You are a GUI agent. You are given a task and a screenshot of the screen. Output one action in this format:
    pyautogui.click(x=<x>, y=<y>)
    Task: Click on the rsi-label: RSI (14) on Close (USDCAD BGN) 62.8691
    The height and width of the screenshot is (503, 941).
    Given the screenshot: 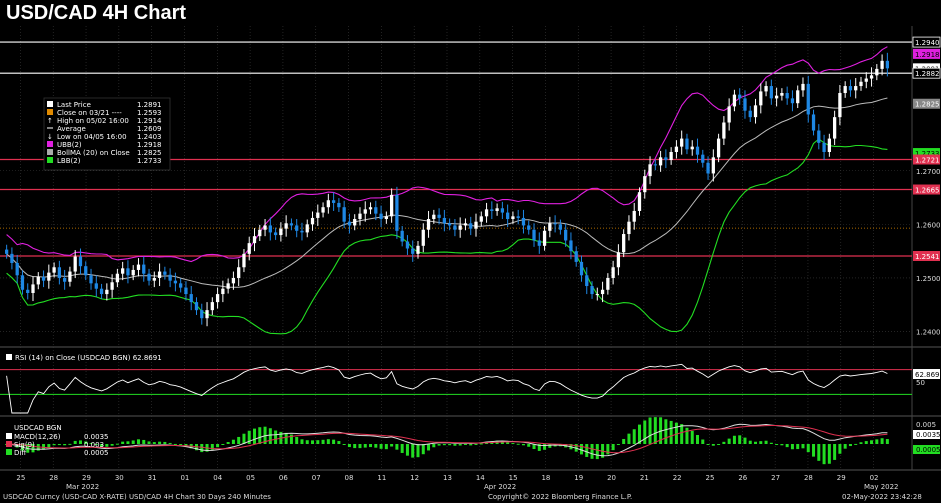 What is the action you would take?
    pyautogui.click(x=88, y=358)
    